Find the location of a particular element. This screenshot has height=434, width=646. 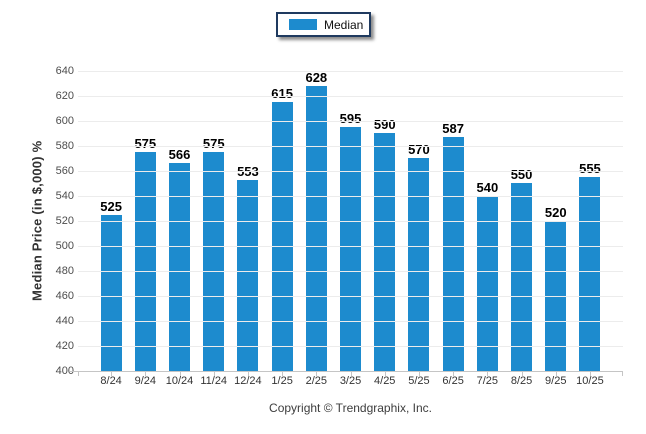

bar-value-label: 628 is located at coordinates (316, 77).